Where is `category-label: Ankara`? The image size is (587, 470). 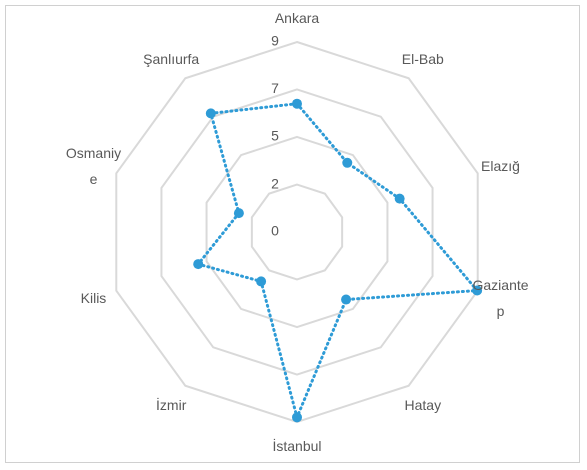 category-label: Ankara is located at coordinates (297, 18).